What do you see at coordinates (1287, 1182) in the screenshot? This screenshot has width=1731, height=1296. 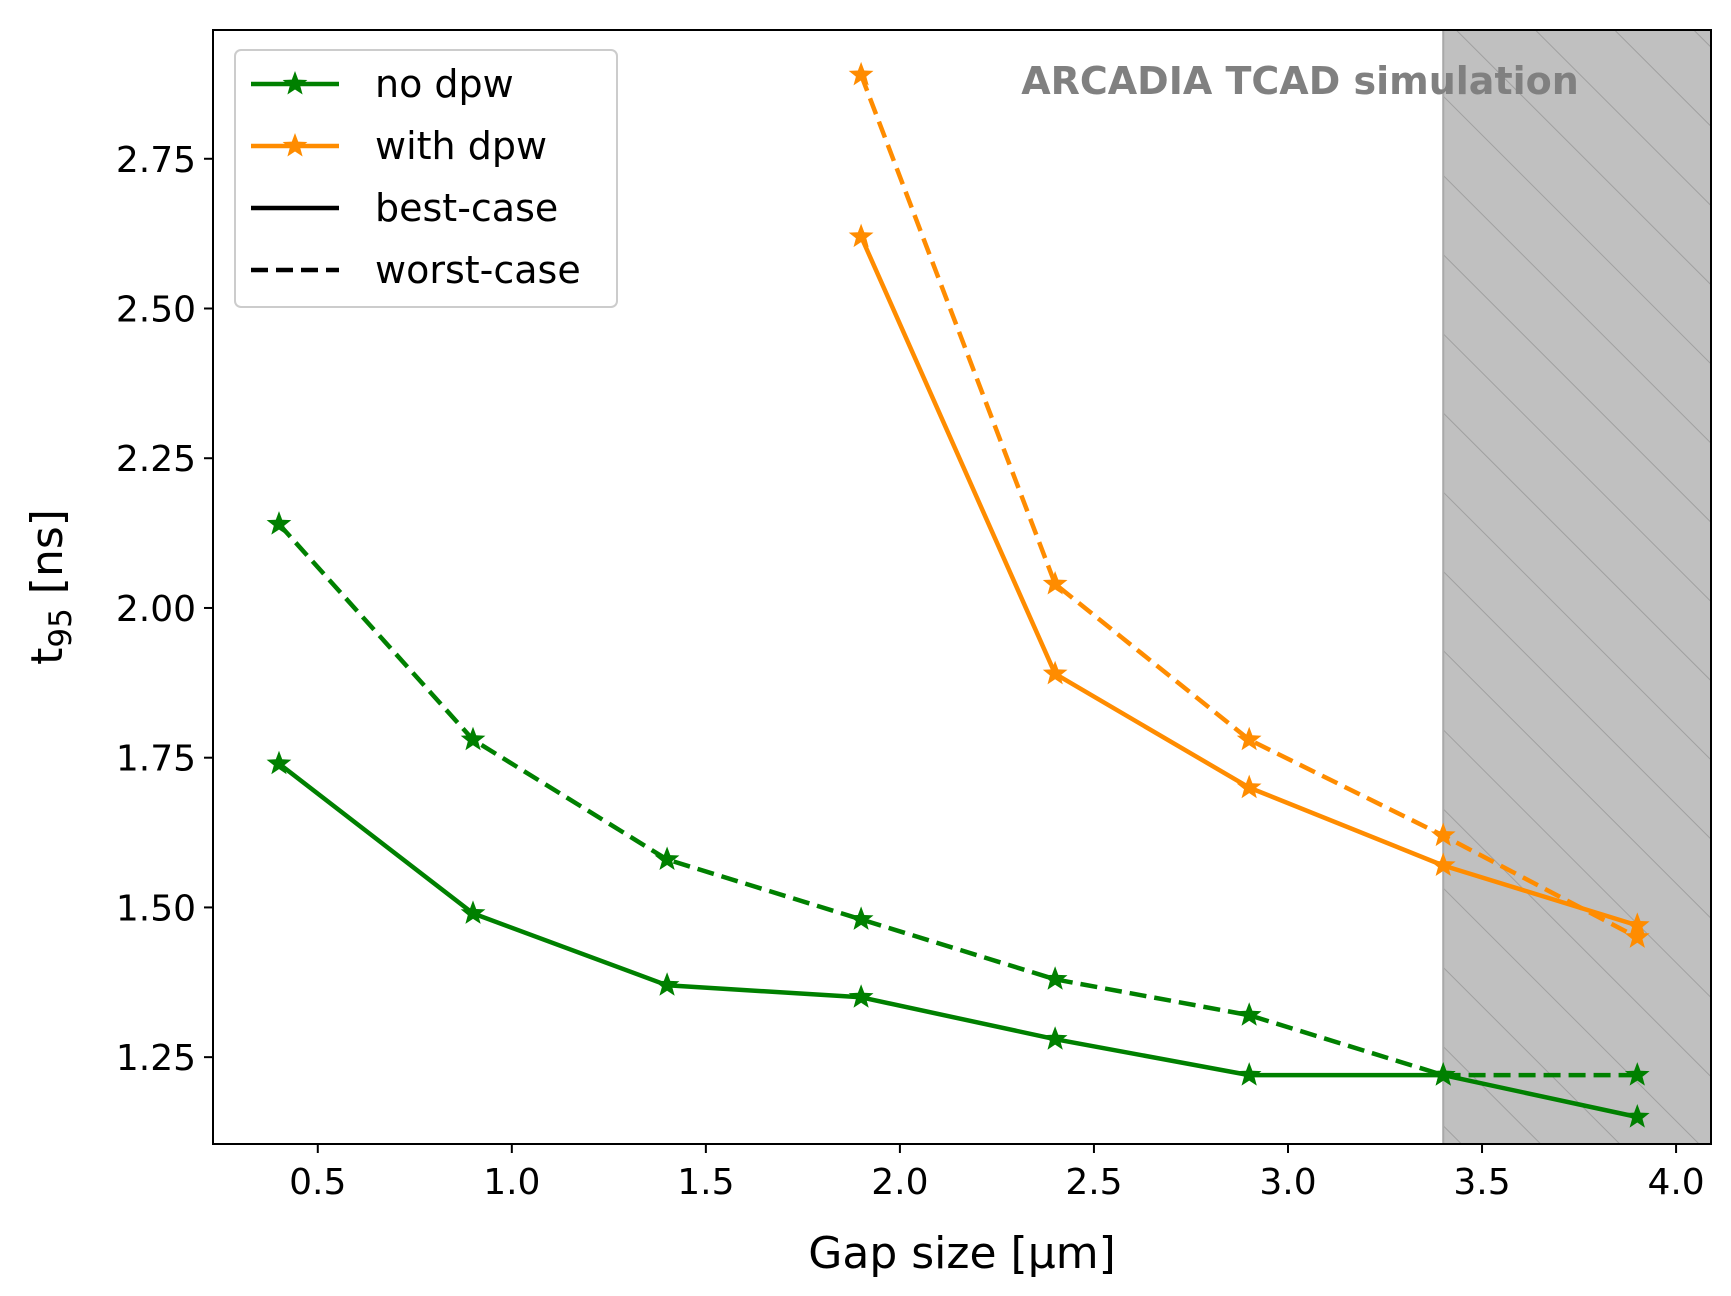 I see `x-tick-label: 3.0` at bounding box center [1287, 1182].